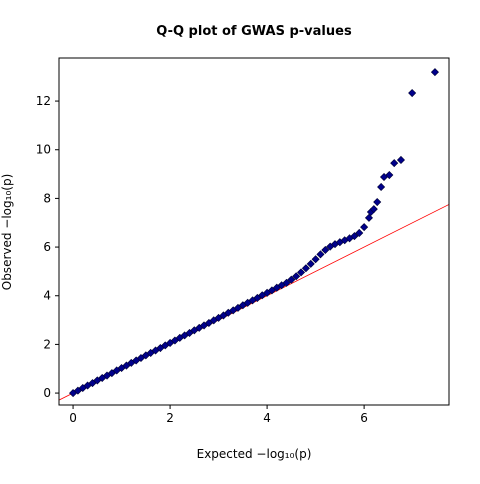 This screenshot has height=484, width=480. What do you see at coordinates (254, 454) in the screenshot?
I see `x-axis-label: Expected −log₁₀(p)` at bounding box center [254, 454].